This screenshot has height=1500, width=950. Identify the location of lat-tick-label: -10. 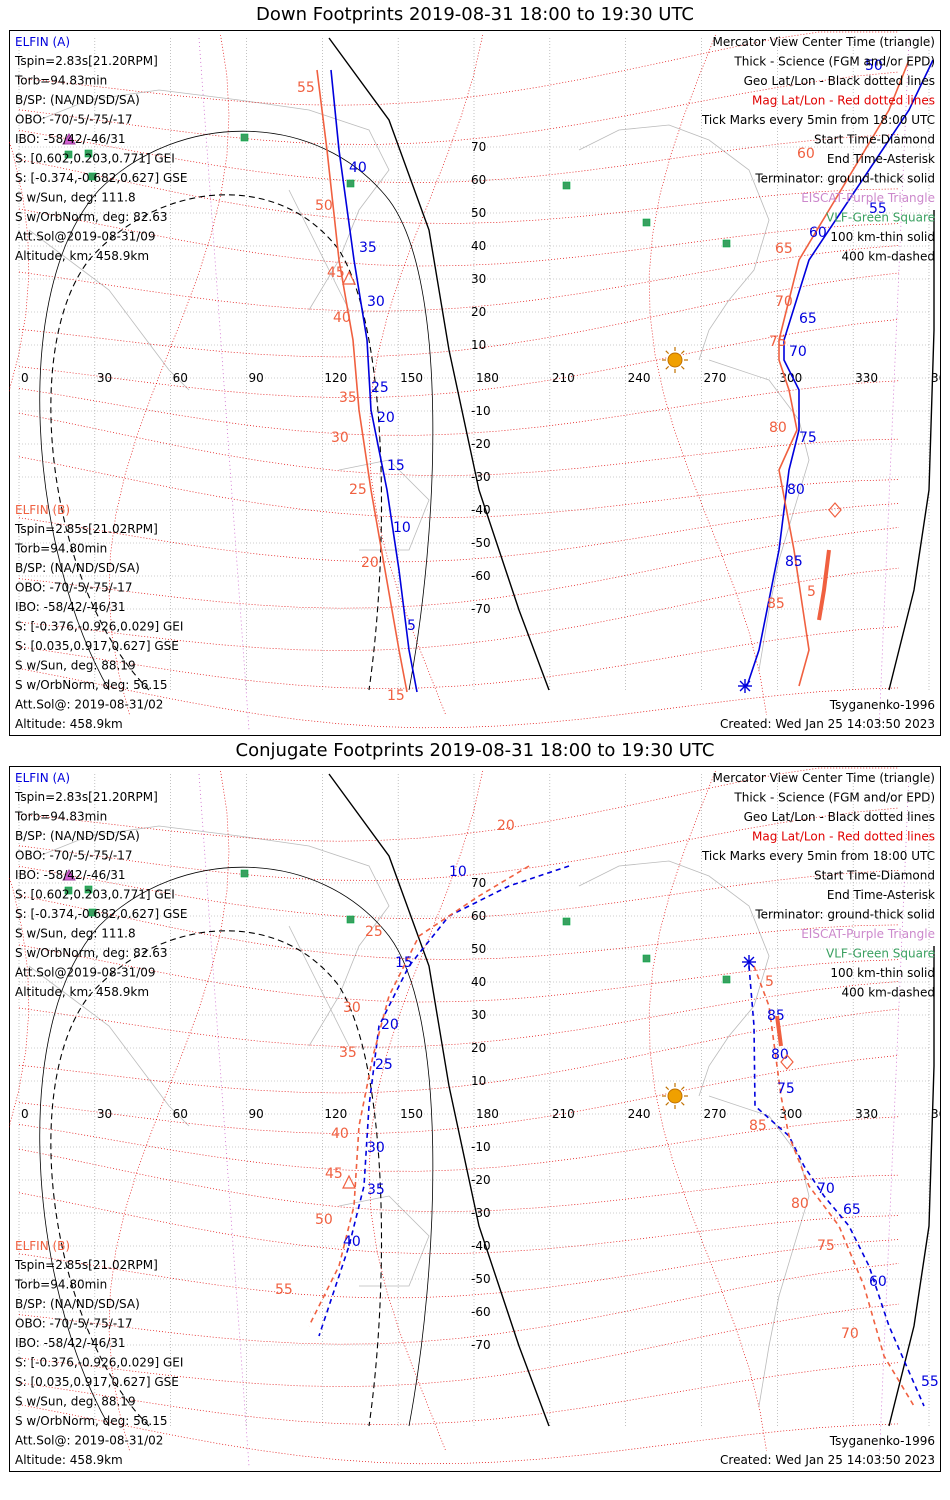
(481, 1147).